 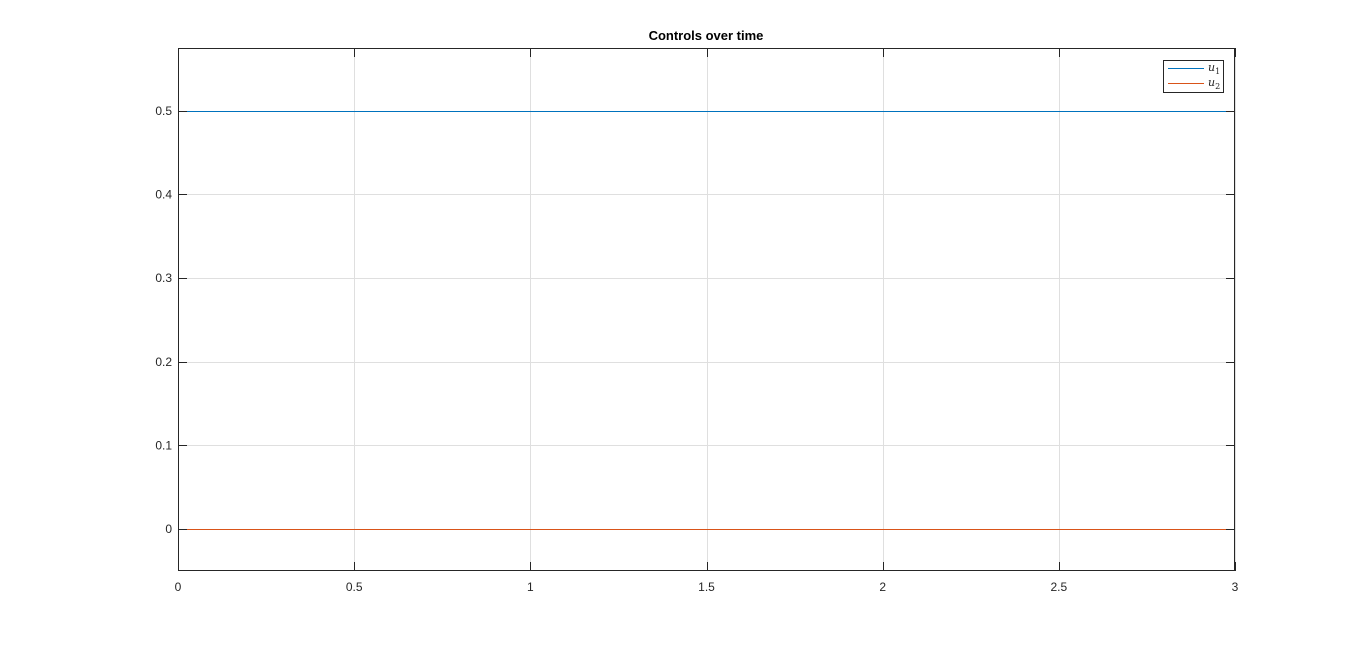 I want to click on legend-box, so click(x=1193, y=76).